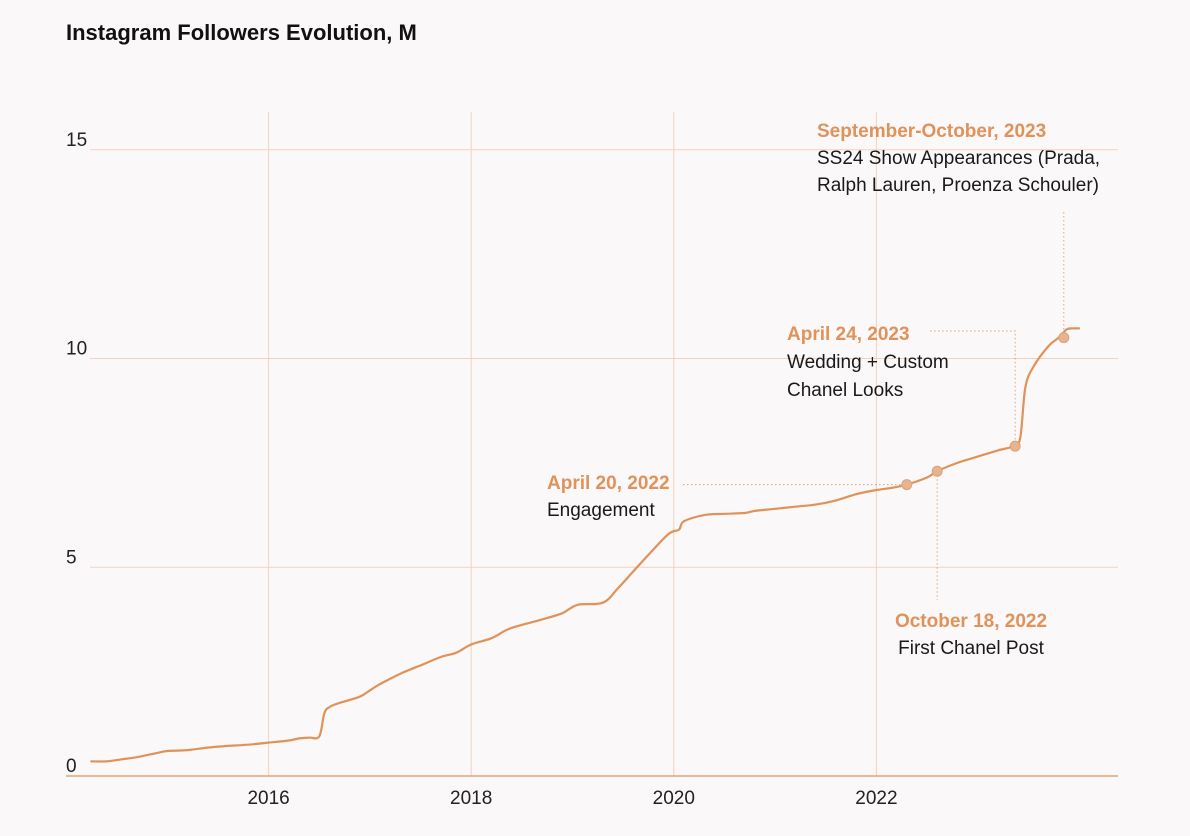  I want to click on annotation-heading: April 20, 2022, so click(608, 483).